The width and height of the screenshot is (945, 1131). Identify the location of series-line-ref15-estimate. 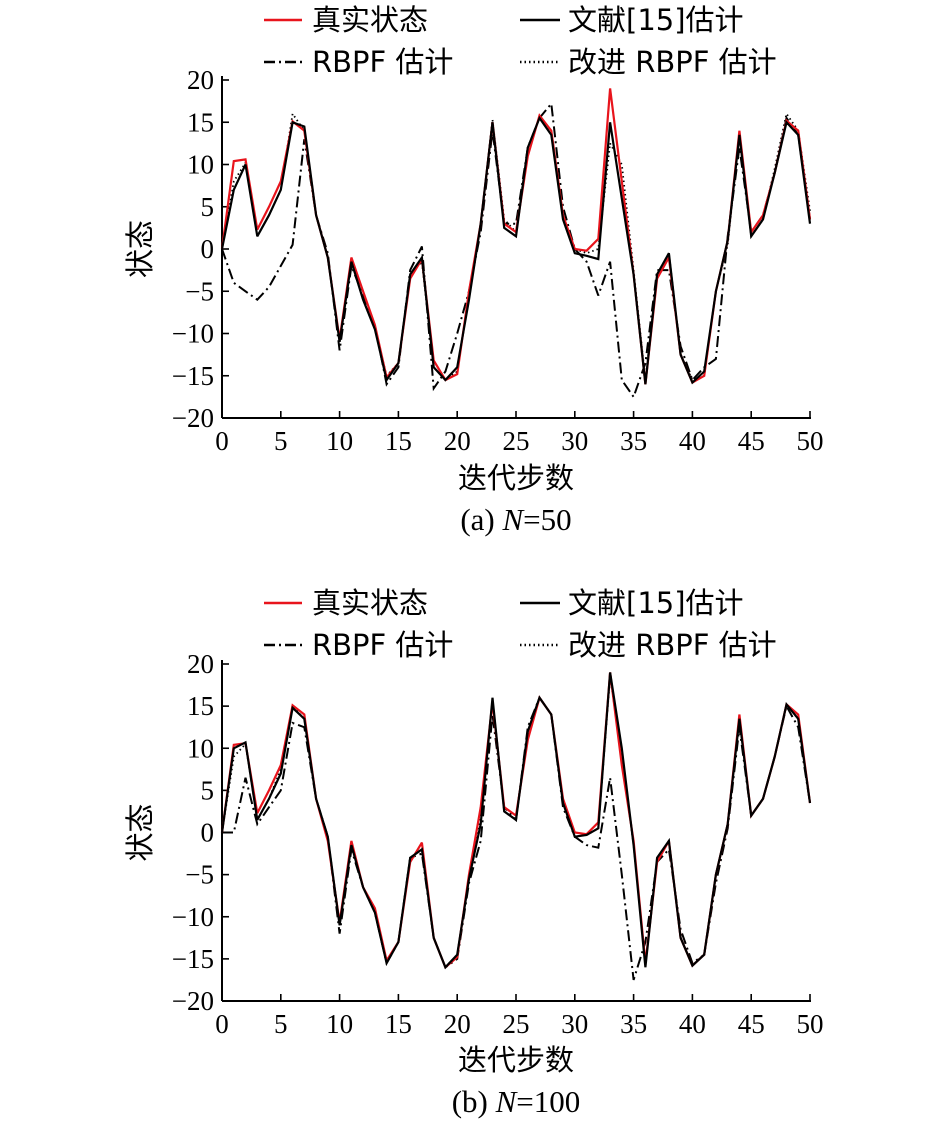
(516, 250).